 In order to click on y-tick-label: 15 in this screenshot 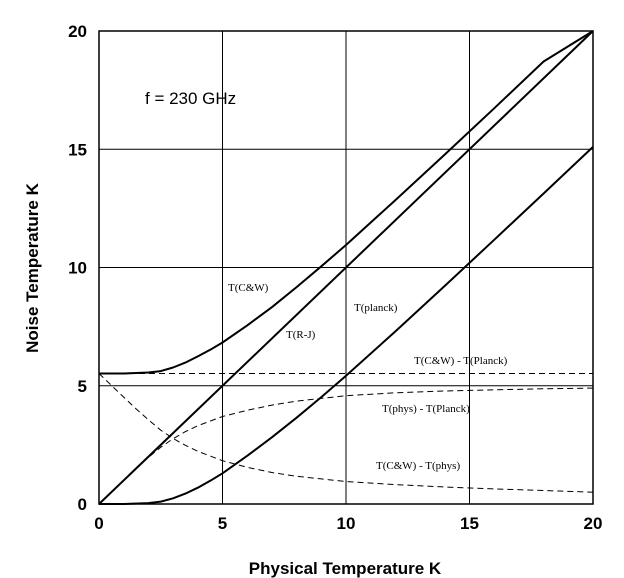, I will do `click(77, 149)`.